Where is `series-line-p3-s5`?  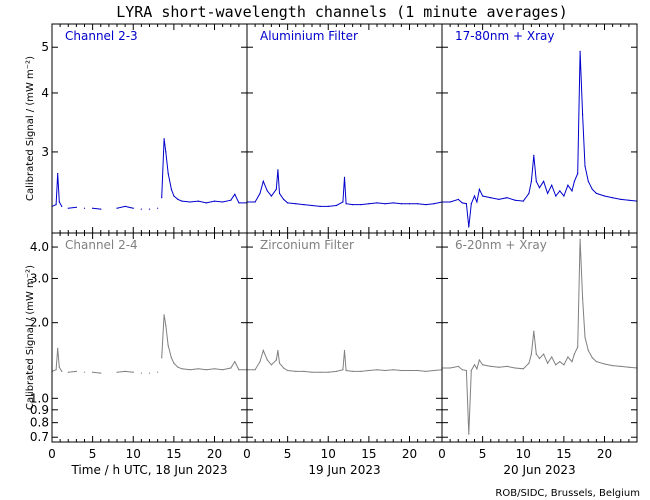
series-line-p3-s5 is located at coordinates (204, 342).